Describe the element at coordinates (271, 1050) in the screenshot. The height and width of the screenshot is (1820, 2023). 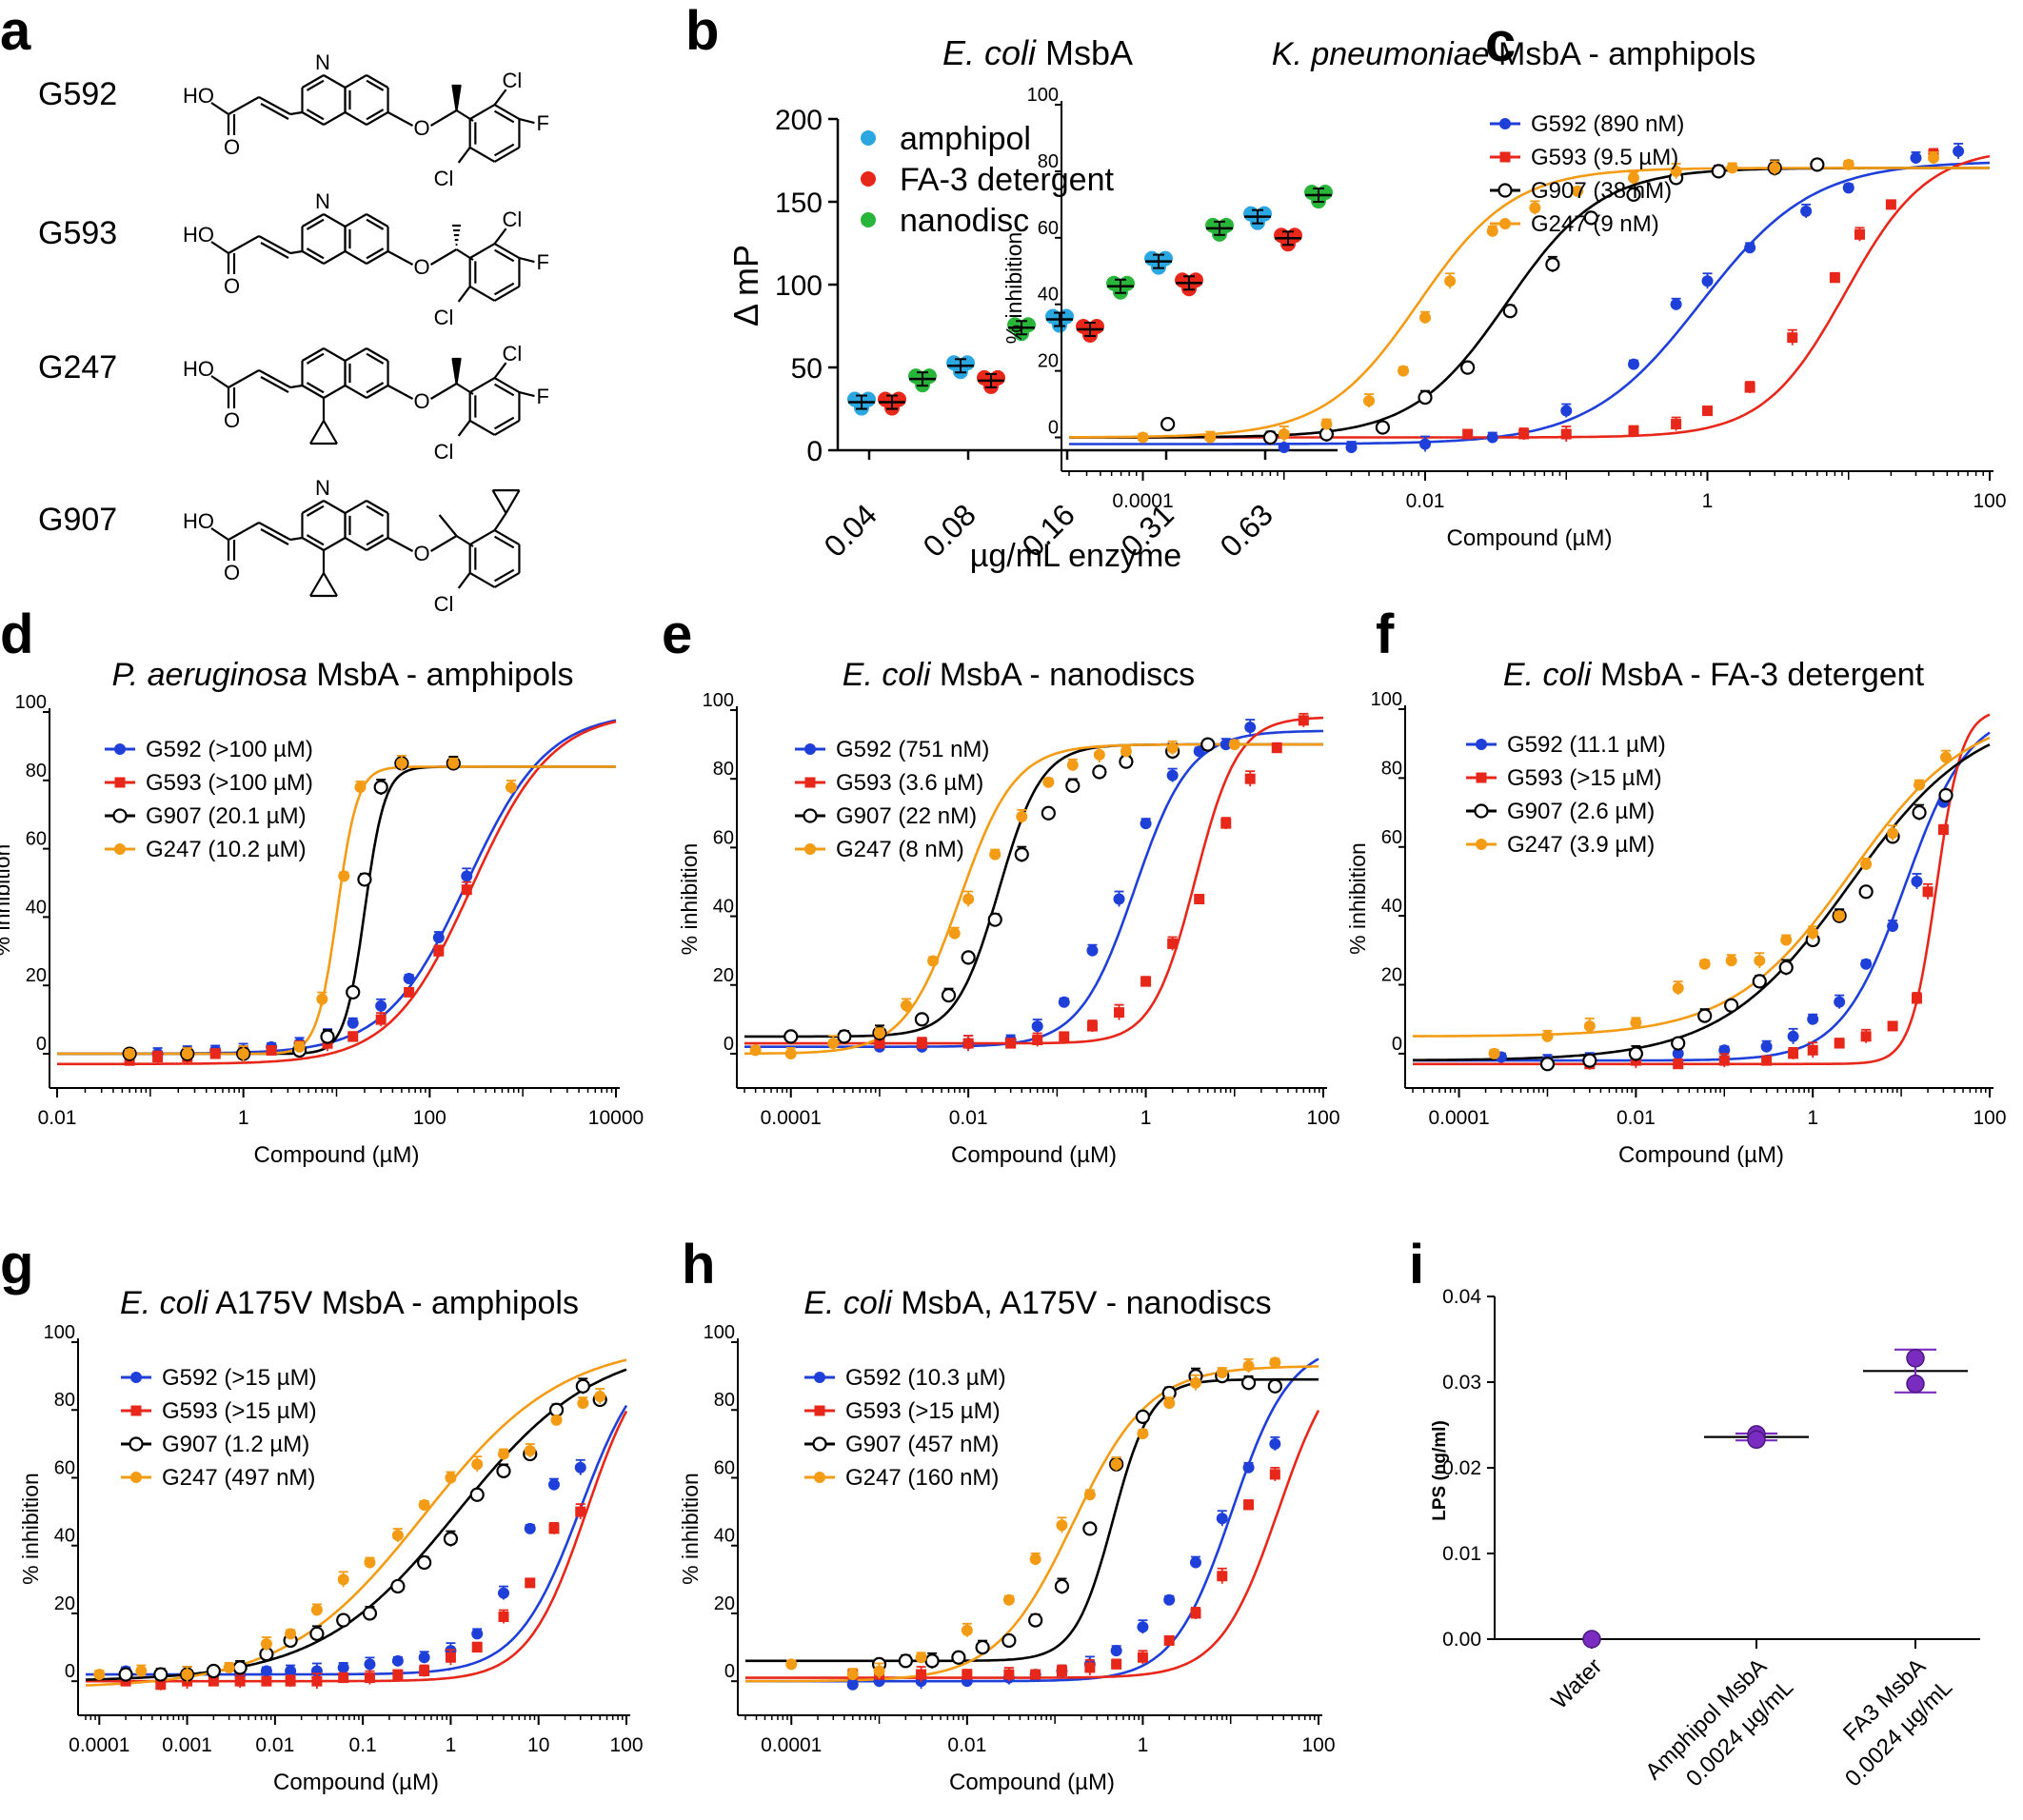
I see `panel-d-point-G593` at that location.